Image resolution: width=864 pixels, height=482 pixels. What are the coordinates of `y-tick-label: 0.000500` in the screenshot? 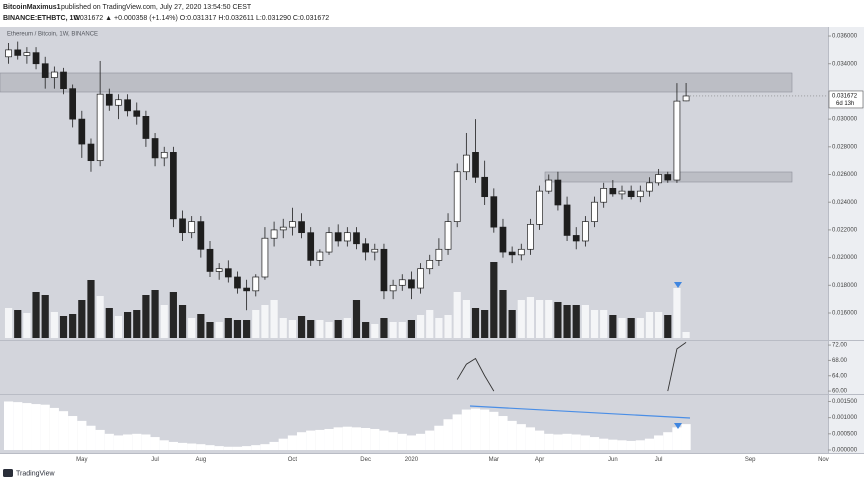 It's located at (845, 434).